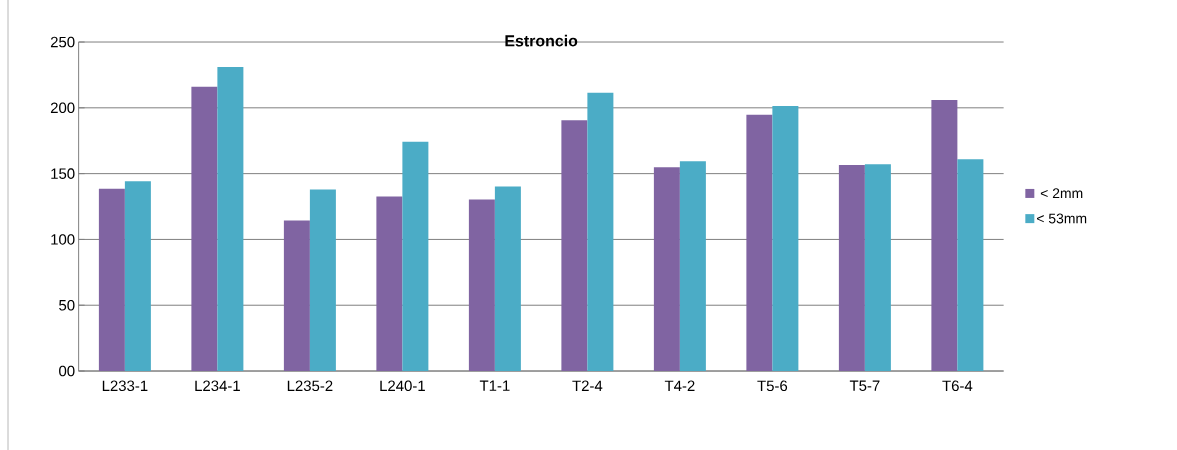 Image resolution: width=1177 pixels, height=450 pixels. I want to click on y-tick-label: 50, so click(67, 305).